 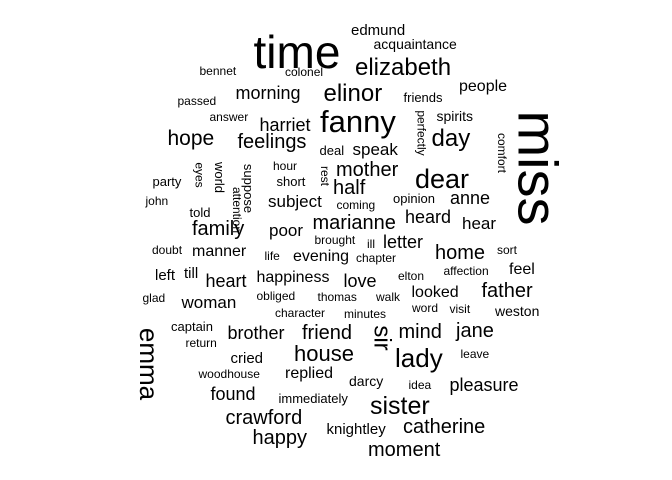 I want to click on cloud-word-harriet: harriet, so click(x=285, y=125).